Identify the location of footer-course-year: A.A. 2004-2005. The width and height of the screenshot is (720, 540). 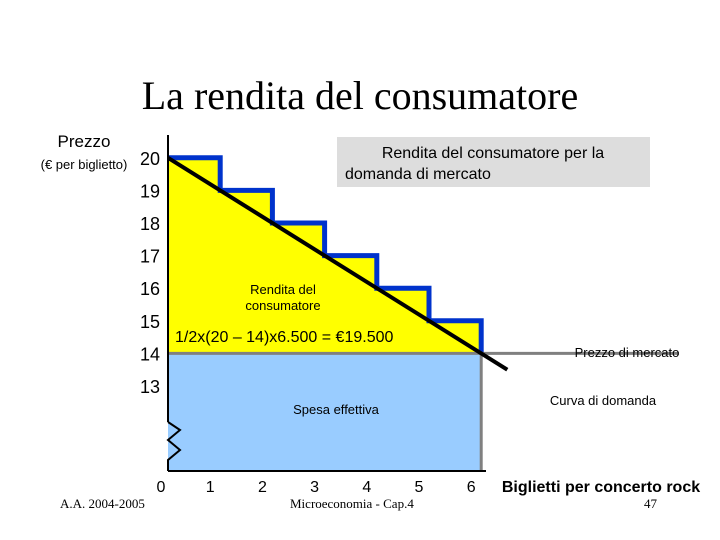
(102, 503).